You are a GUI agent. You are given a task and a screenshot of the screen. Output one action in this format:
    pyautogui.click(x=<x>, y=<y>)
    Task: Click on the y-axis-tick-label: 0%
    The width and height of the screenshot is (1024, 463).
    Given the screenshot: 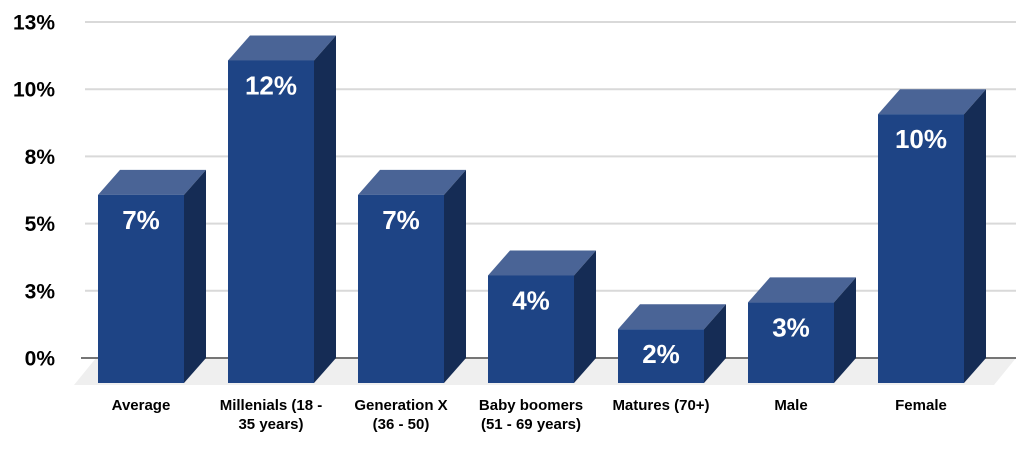 What is the action you would take?
    pyautogui.click(x=40, y=359)
    